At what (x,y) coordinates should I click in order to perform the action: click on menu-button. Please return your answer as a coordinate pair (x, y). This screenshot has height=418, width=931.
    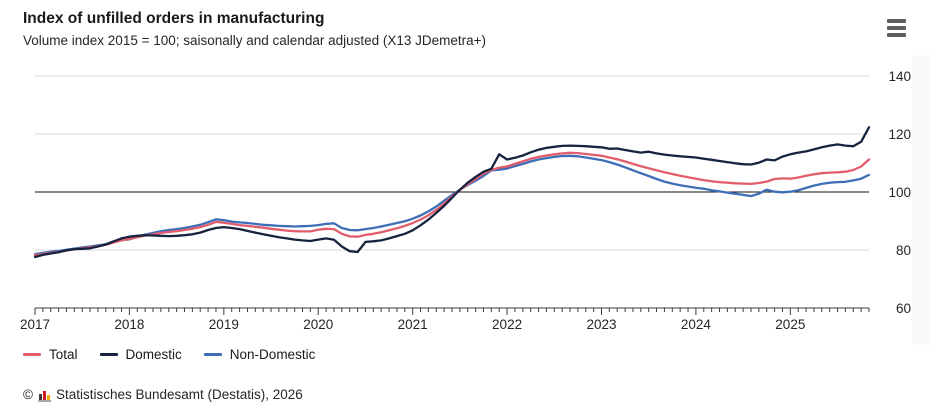
    Looking at the image, I should click on (897, 28).